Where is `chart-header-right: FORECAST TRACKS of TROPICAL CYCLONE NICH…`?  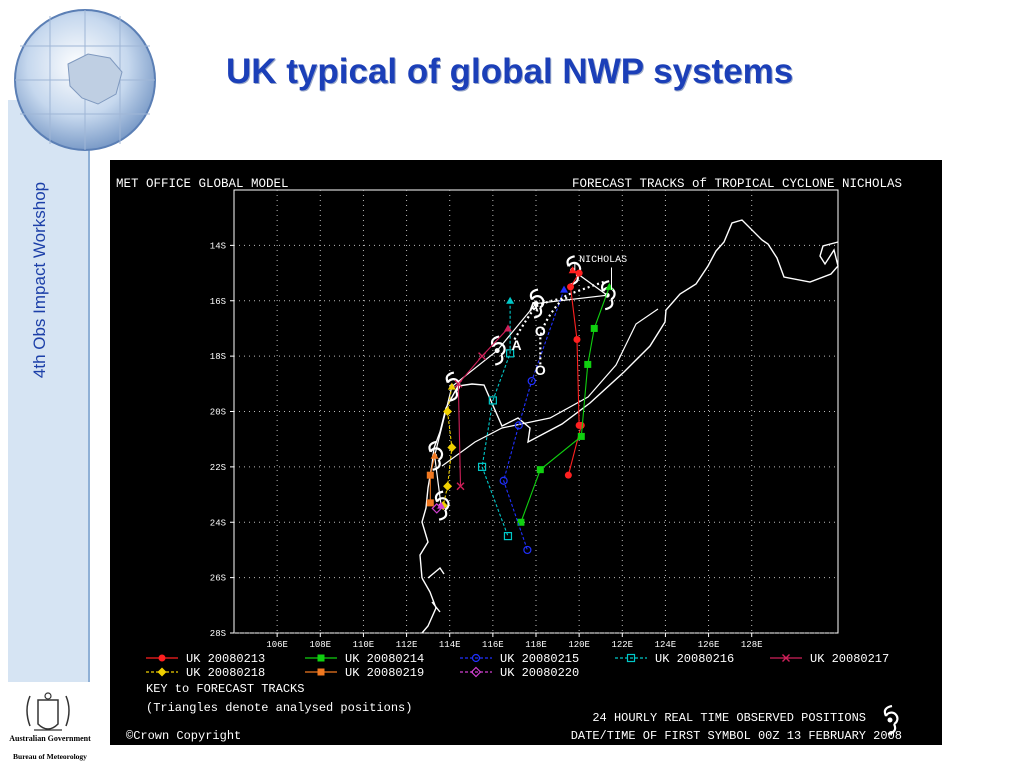
chart-header-right: FORECAST TRACKS of TROPICAL CYCLONE NICH… is located at coordinates (737, 184).